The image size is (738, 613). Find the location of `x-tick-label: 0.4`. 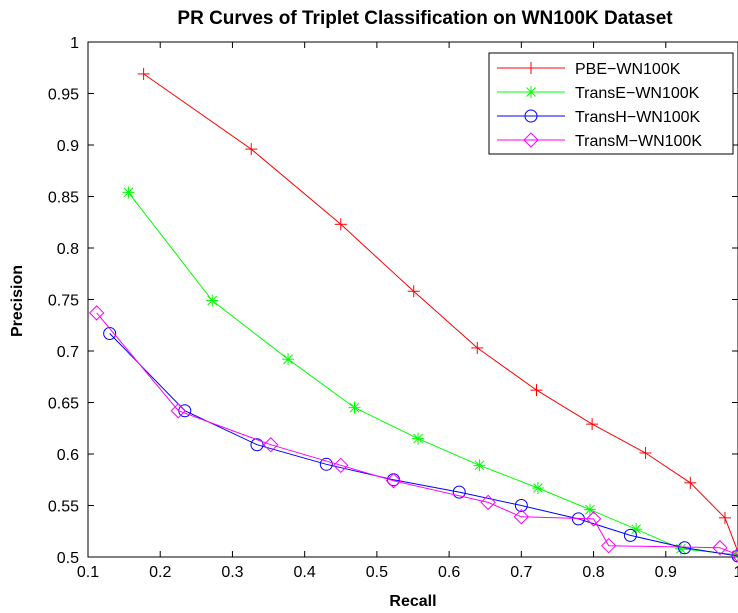

x-tick-label: 0.4 is located at coordinates (305, 572).